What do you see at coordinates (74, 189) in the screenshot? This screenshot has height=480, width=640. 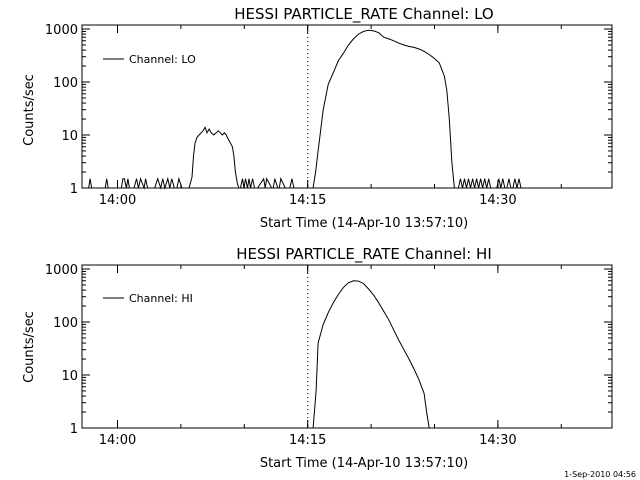 I see `y-tick-label-lo-0: 1` at bounding box center [74, 189].